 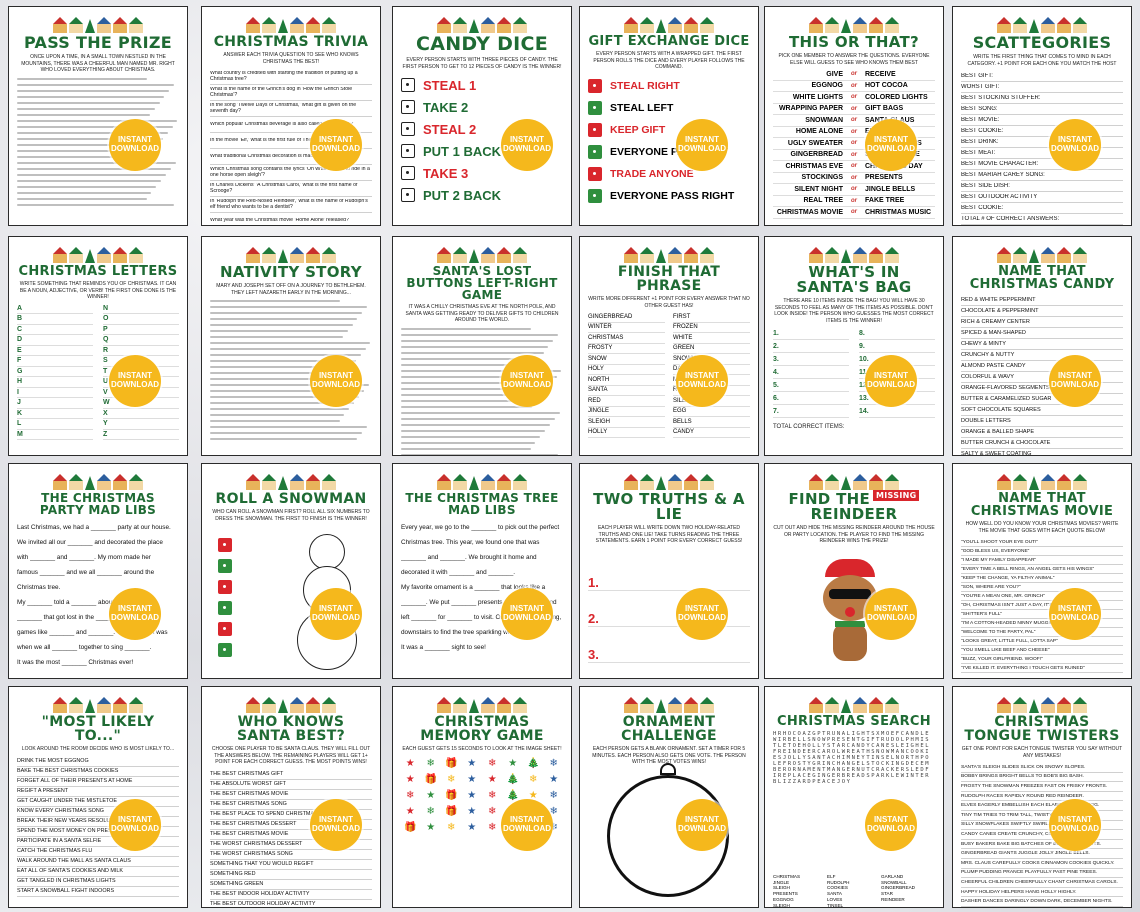 I want to click on guess-number: 3., so click(x=776, y=359).